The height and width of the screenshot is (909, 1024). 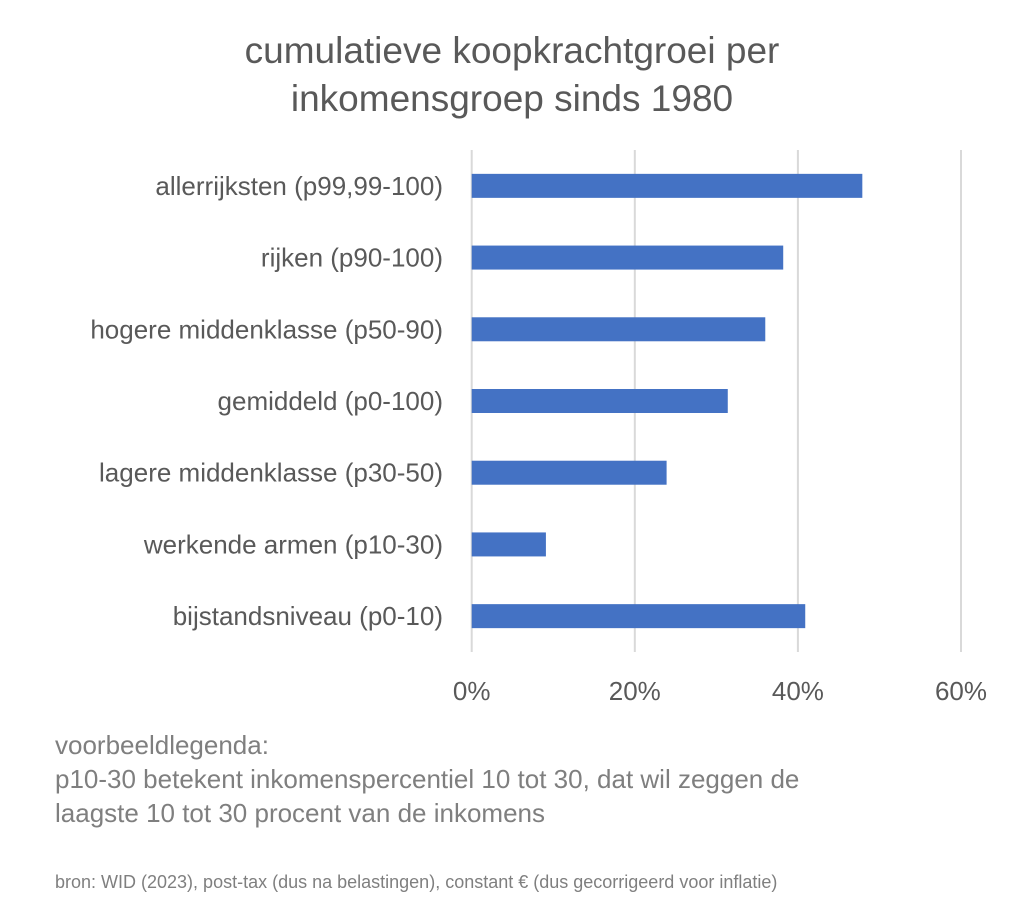 What do you see at coordinates (266, 329) in the screenshot?
I see `category-label: hogere middenklasse (p50-90)` at bounding box center [266, 329].